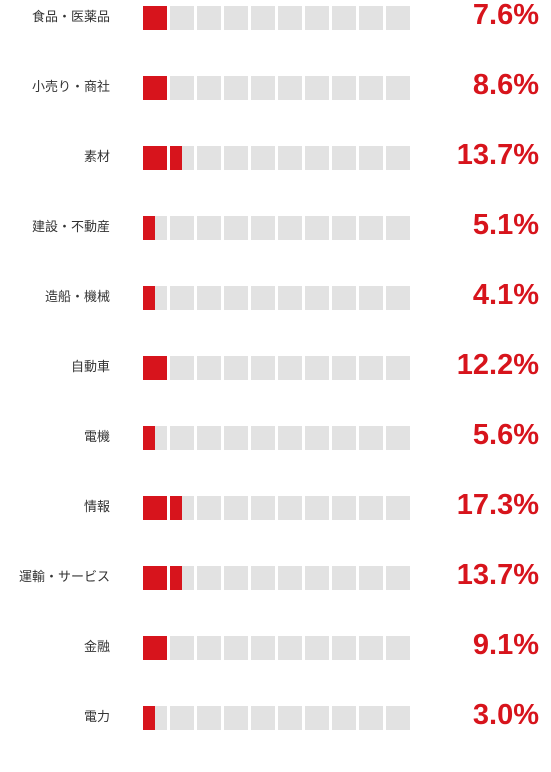 The height and width of the screenshot is (772, 551). What do you see at coordinates (275, 105) in the screenshot?
I see `chart-row: 小売り・商社 8.6%` at bounding box center [275, 105].